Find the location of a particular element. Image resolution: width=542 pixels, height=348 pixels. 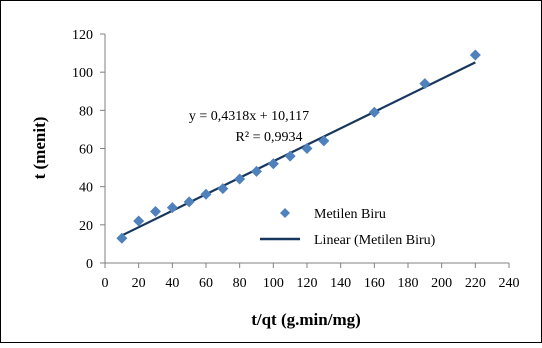

y-ticks: 0 20 40 60 80 100 120 is located at coordinates (88, 150).